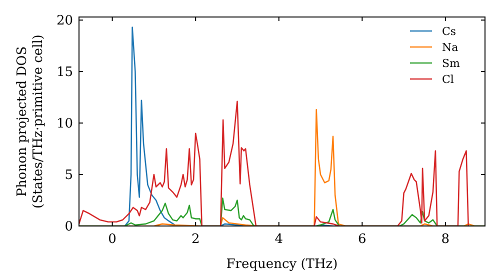 The image size is (500, 280). What do you see at coordinates (445, 239) in the screenshot?
I see `x-tick-label: 8` at bounding box center [445, 239].